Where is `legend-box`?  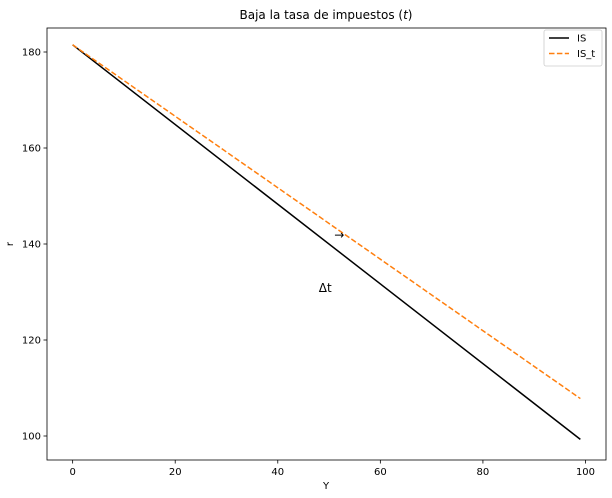 legend-box is located at coordinates (573, 48).